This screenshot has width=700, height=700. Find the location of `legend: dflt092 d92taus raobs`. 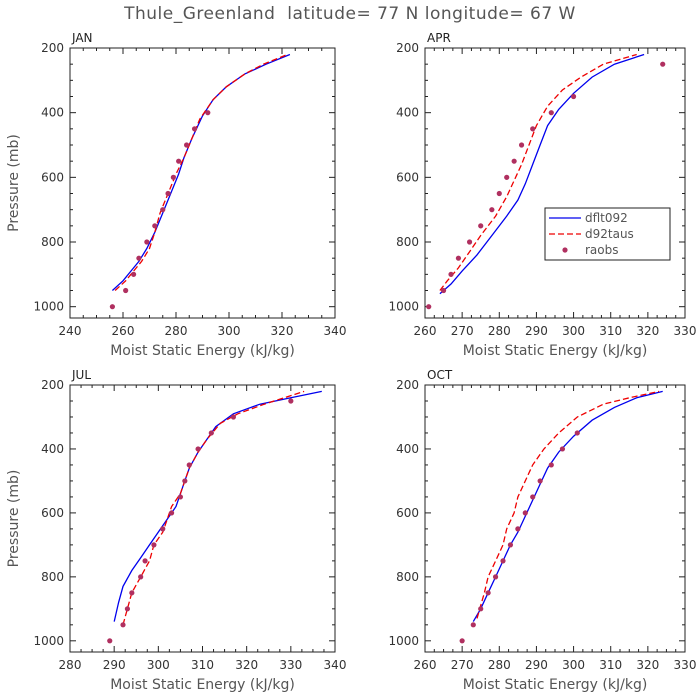

legend: dflt092 d92taus raobs is located at coordinates (607, 234).